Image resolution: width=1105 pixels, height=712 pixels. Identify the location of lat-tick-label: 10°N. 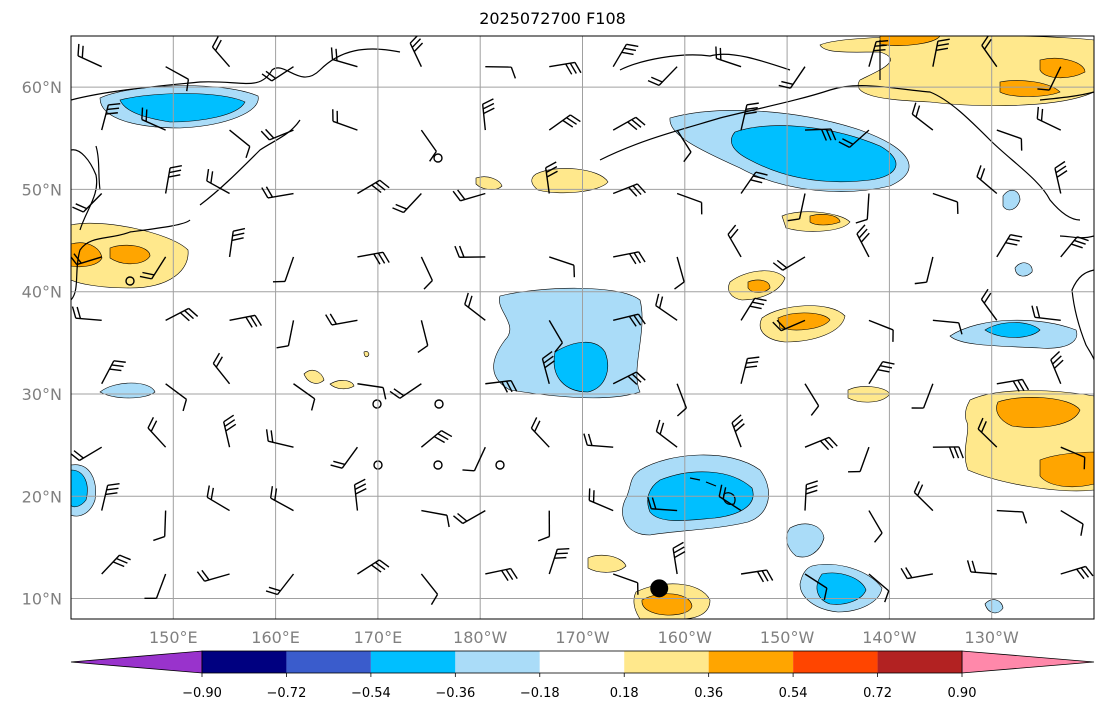
(42, 599).